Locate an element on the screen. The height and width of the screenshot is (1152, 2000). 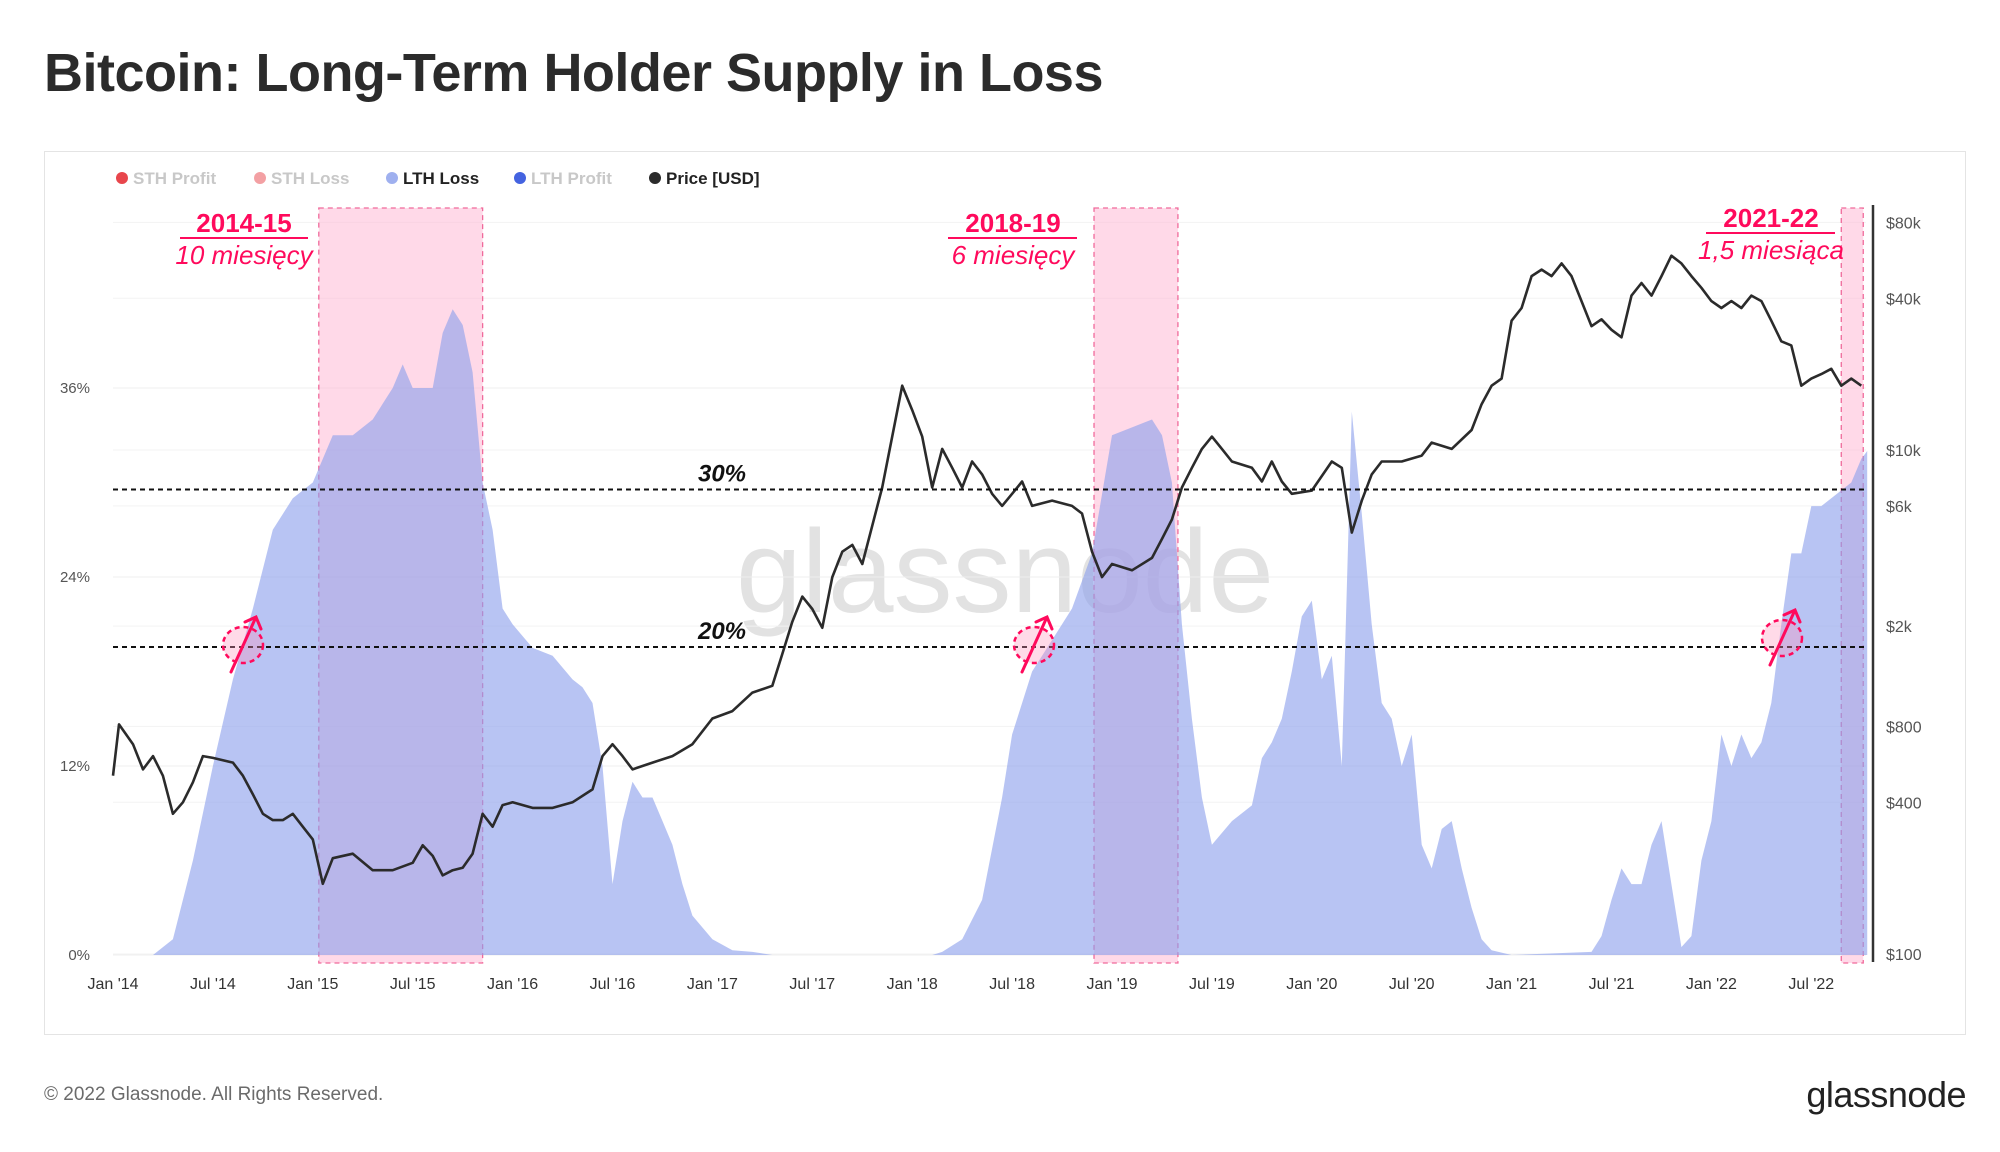
x-tick-label: Jan '15 is located at coordinates (312, 984).